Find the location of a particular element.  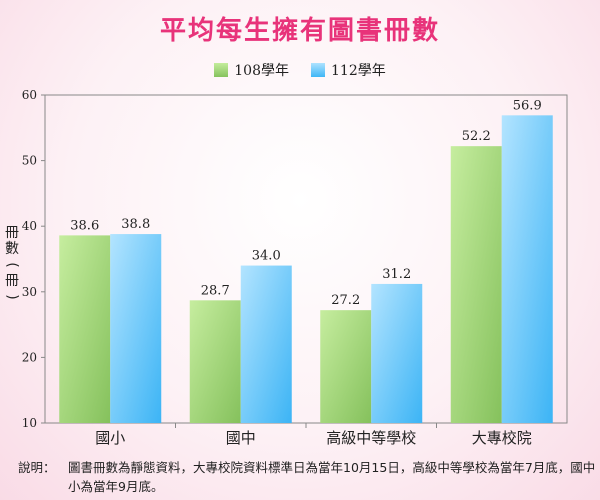

data-label: 56.9 is located at coordinates (527, 105).